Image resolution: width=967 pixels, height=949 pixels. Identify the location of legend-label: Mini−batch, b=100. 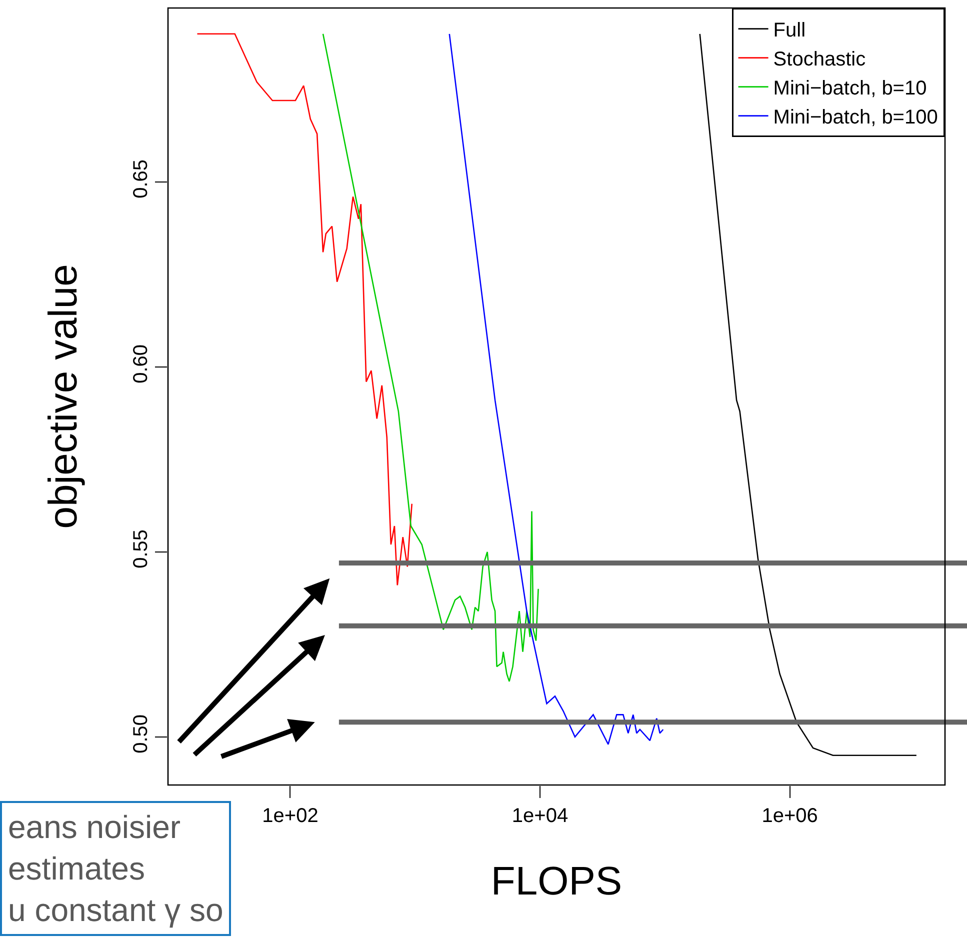
(855, 117).